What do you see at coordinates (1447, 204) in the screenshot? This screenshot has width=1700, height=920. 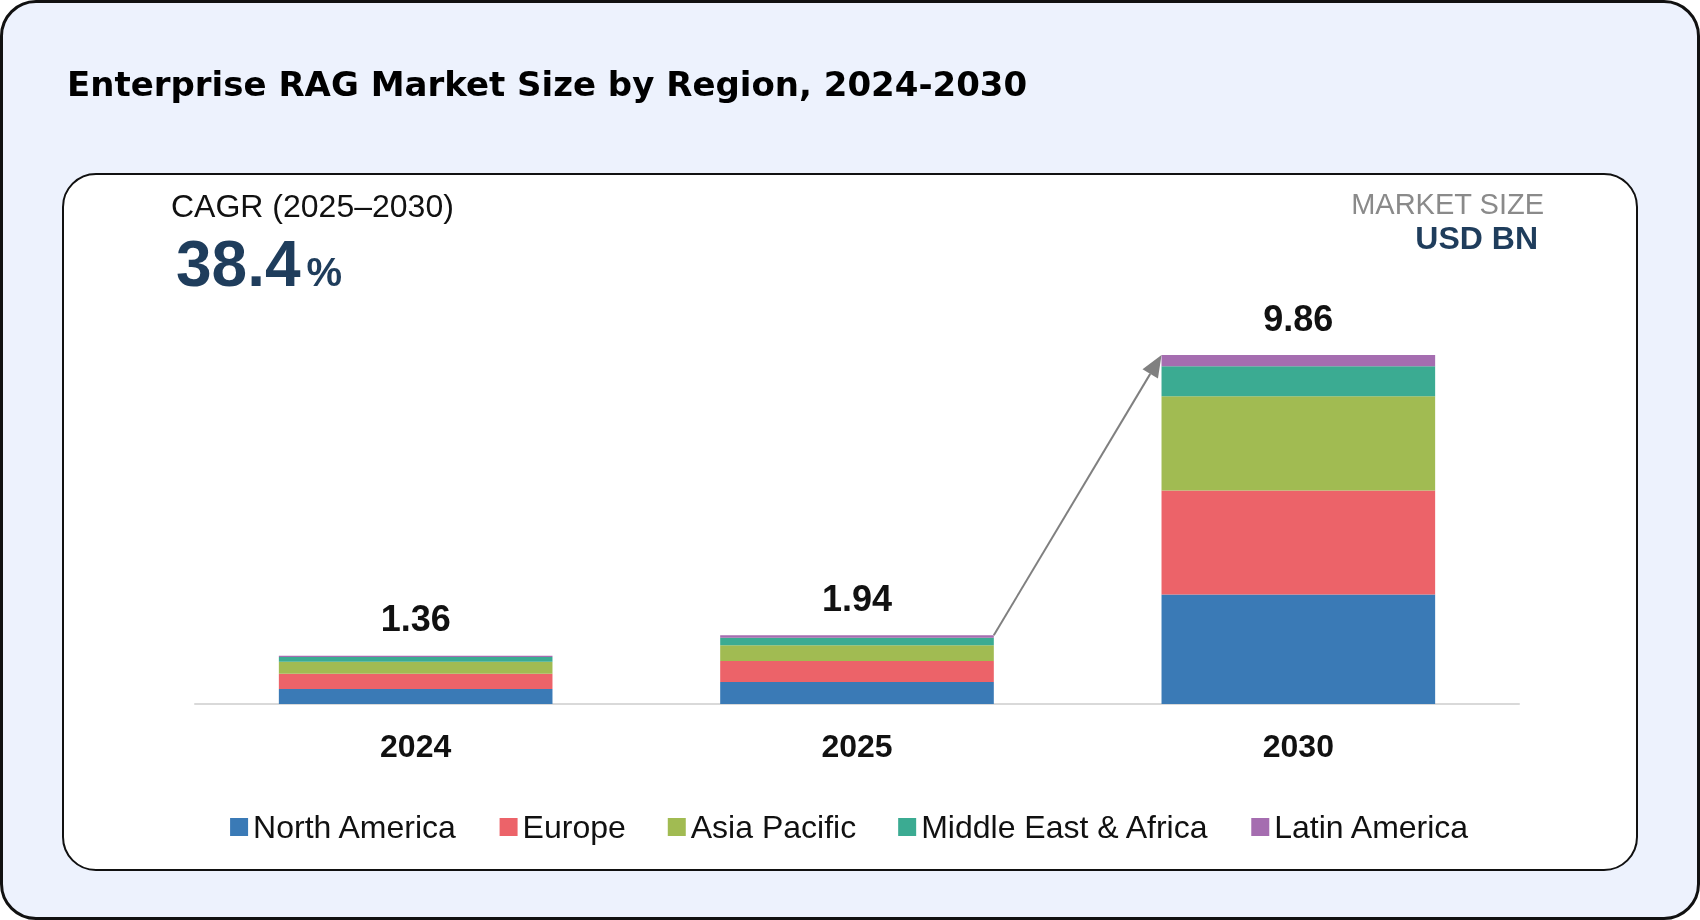 I see `text: MARKET SIZE` at bounding box center [1447, 204].